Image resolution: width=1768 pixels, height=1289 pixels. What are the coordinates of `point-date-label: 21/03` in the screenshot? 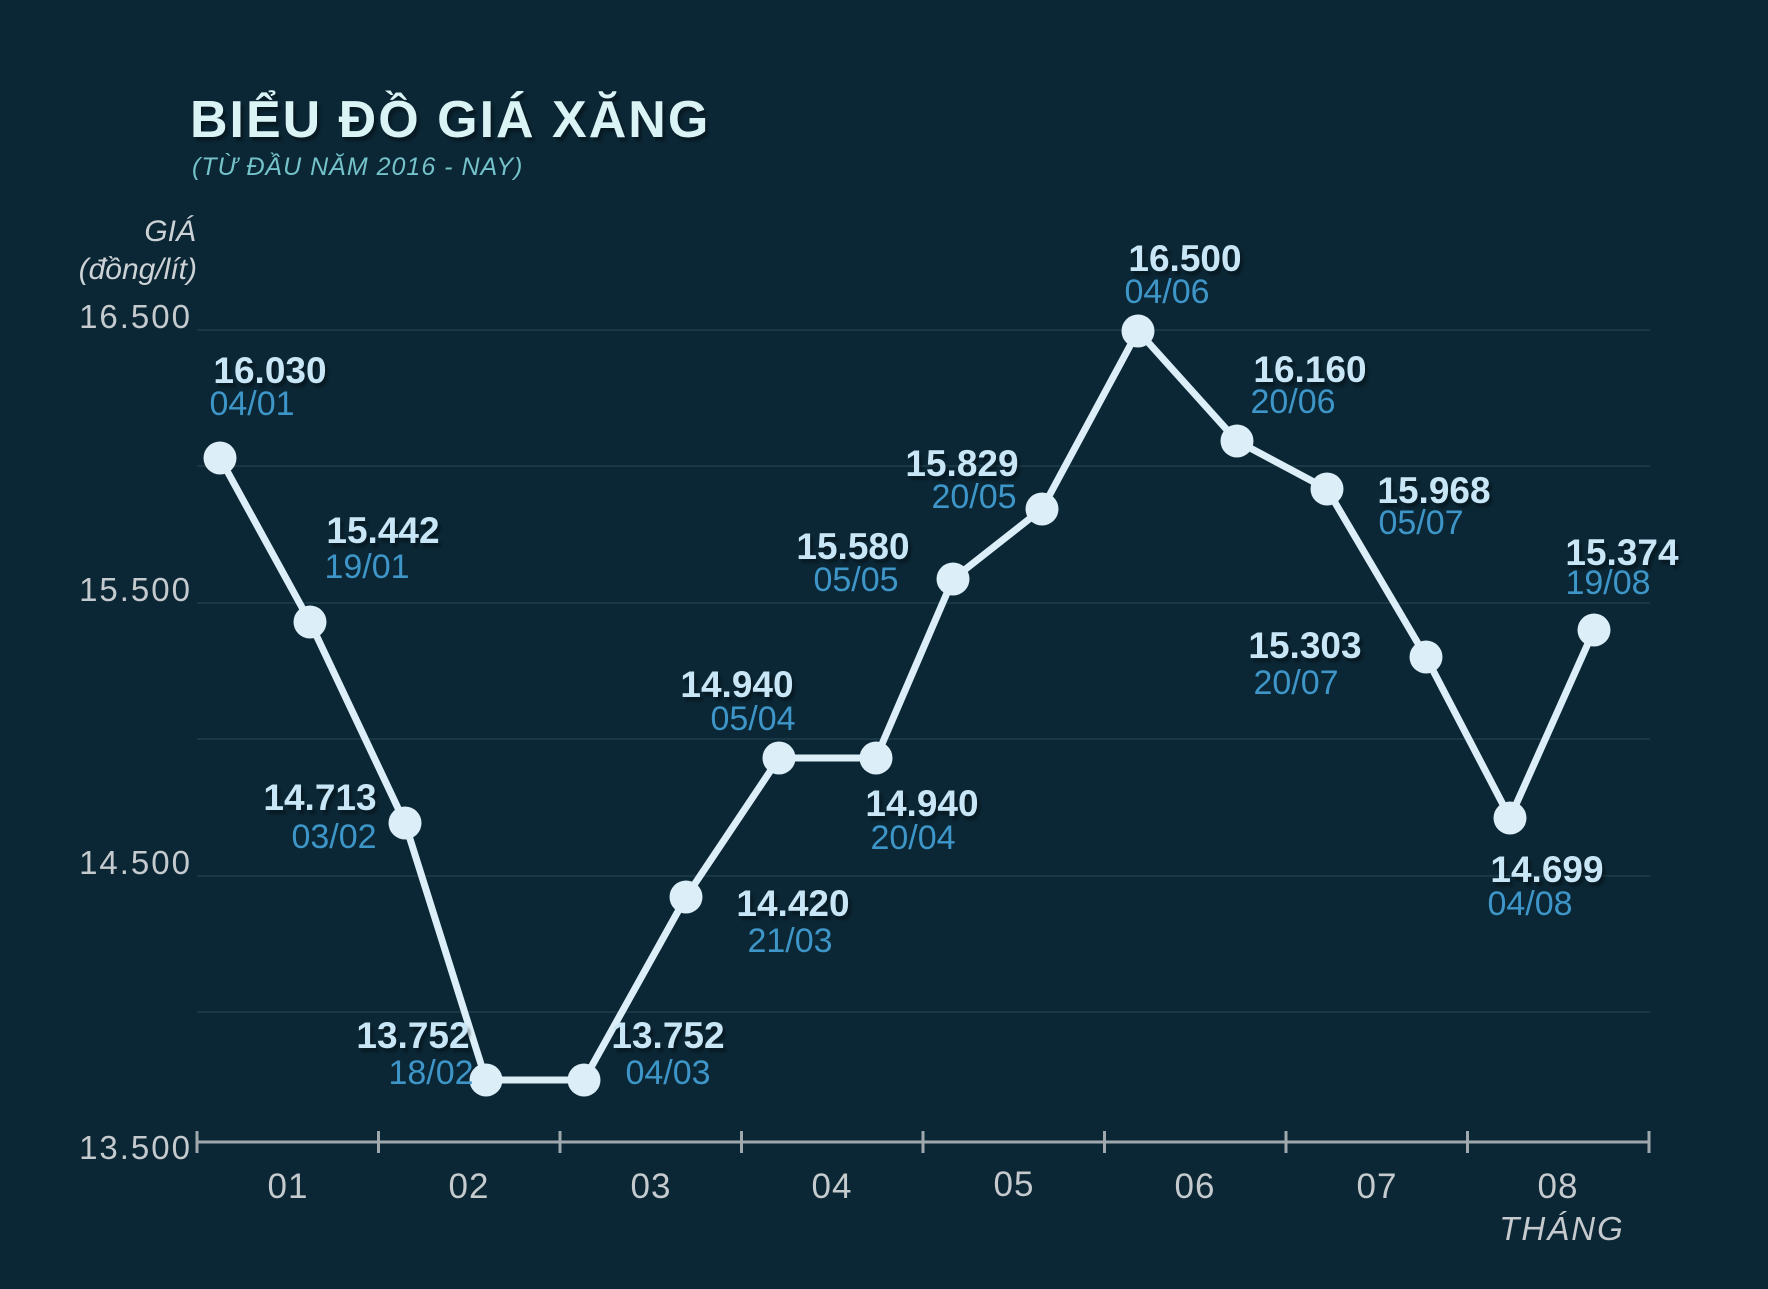 It's located at (789, 941).